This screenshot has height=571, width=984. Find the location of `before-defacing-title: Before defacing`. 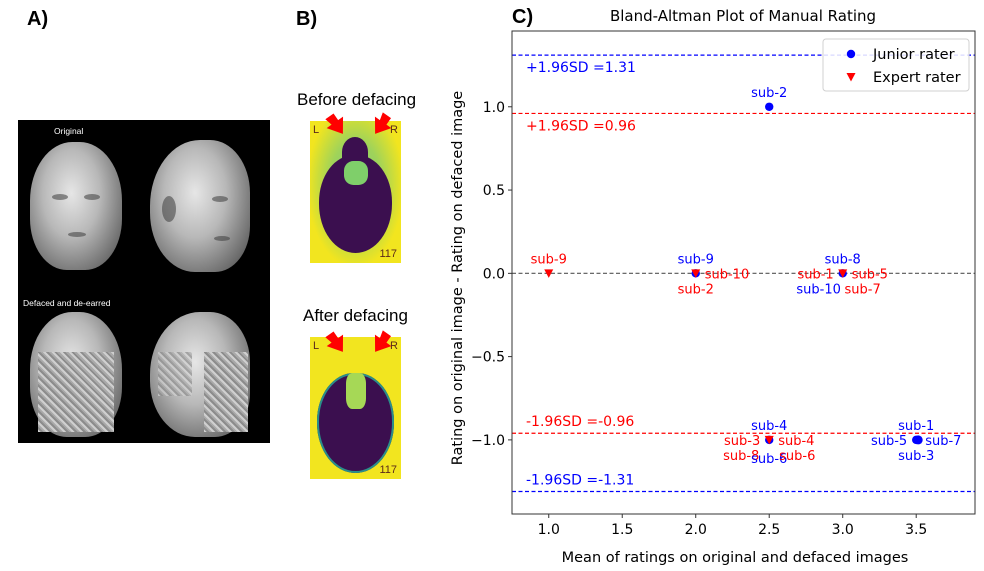

before-defacing-title: Before defacing is located at coordinates (357, 99).